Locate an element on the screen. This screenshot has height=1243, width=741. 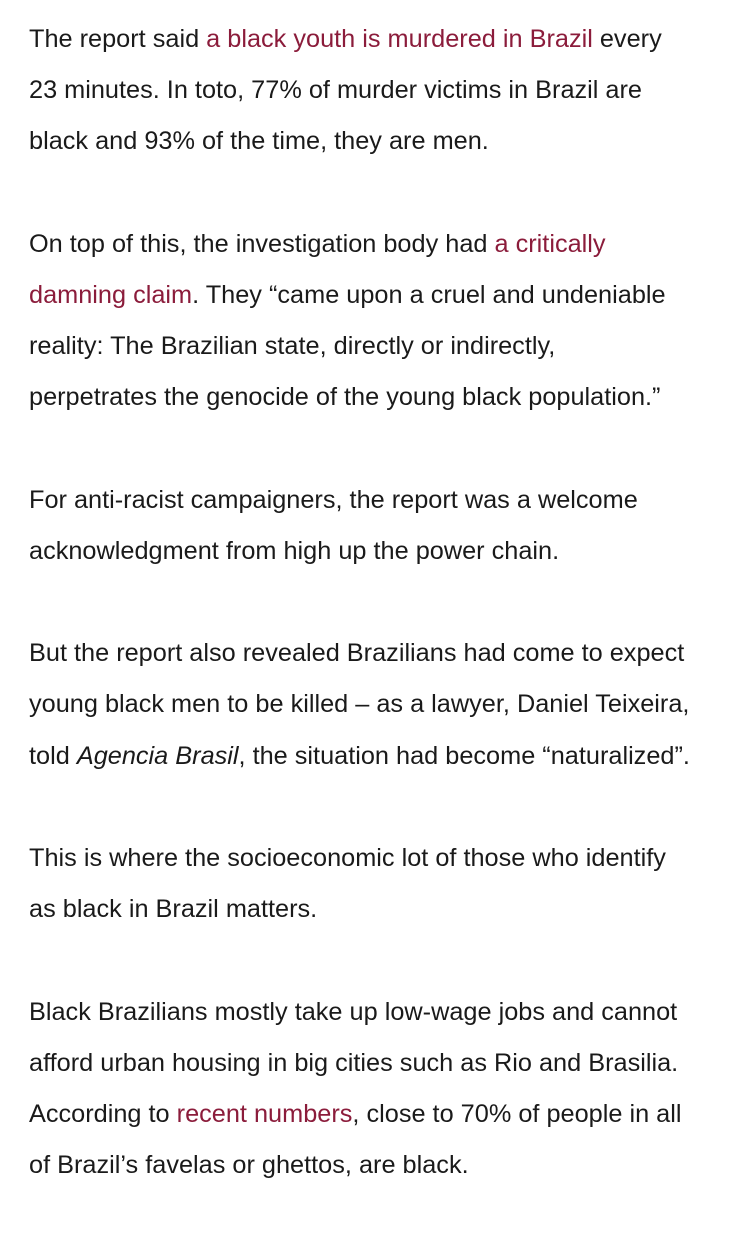
text-span: black and 93% of the time, they are men. is located at coordinates (259, 141).